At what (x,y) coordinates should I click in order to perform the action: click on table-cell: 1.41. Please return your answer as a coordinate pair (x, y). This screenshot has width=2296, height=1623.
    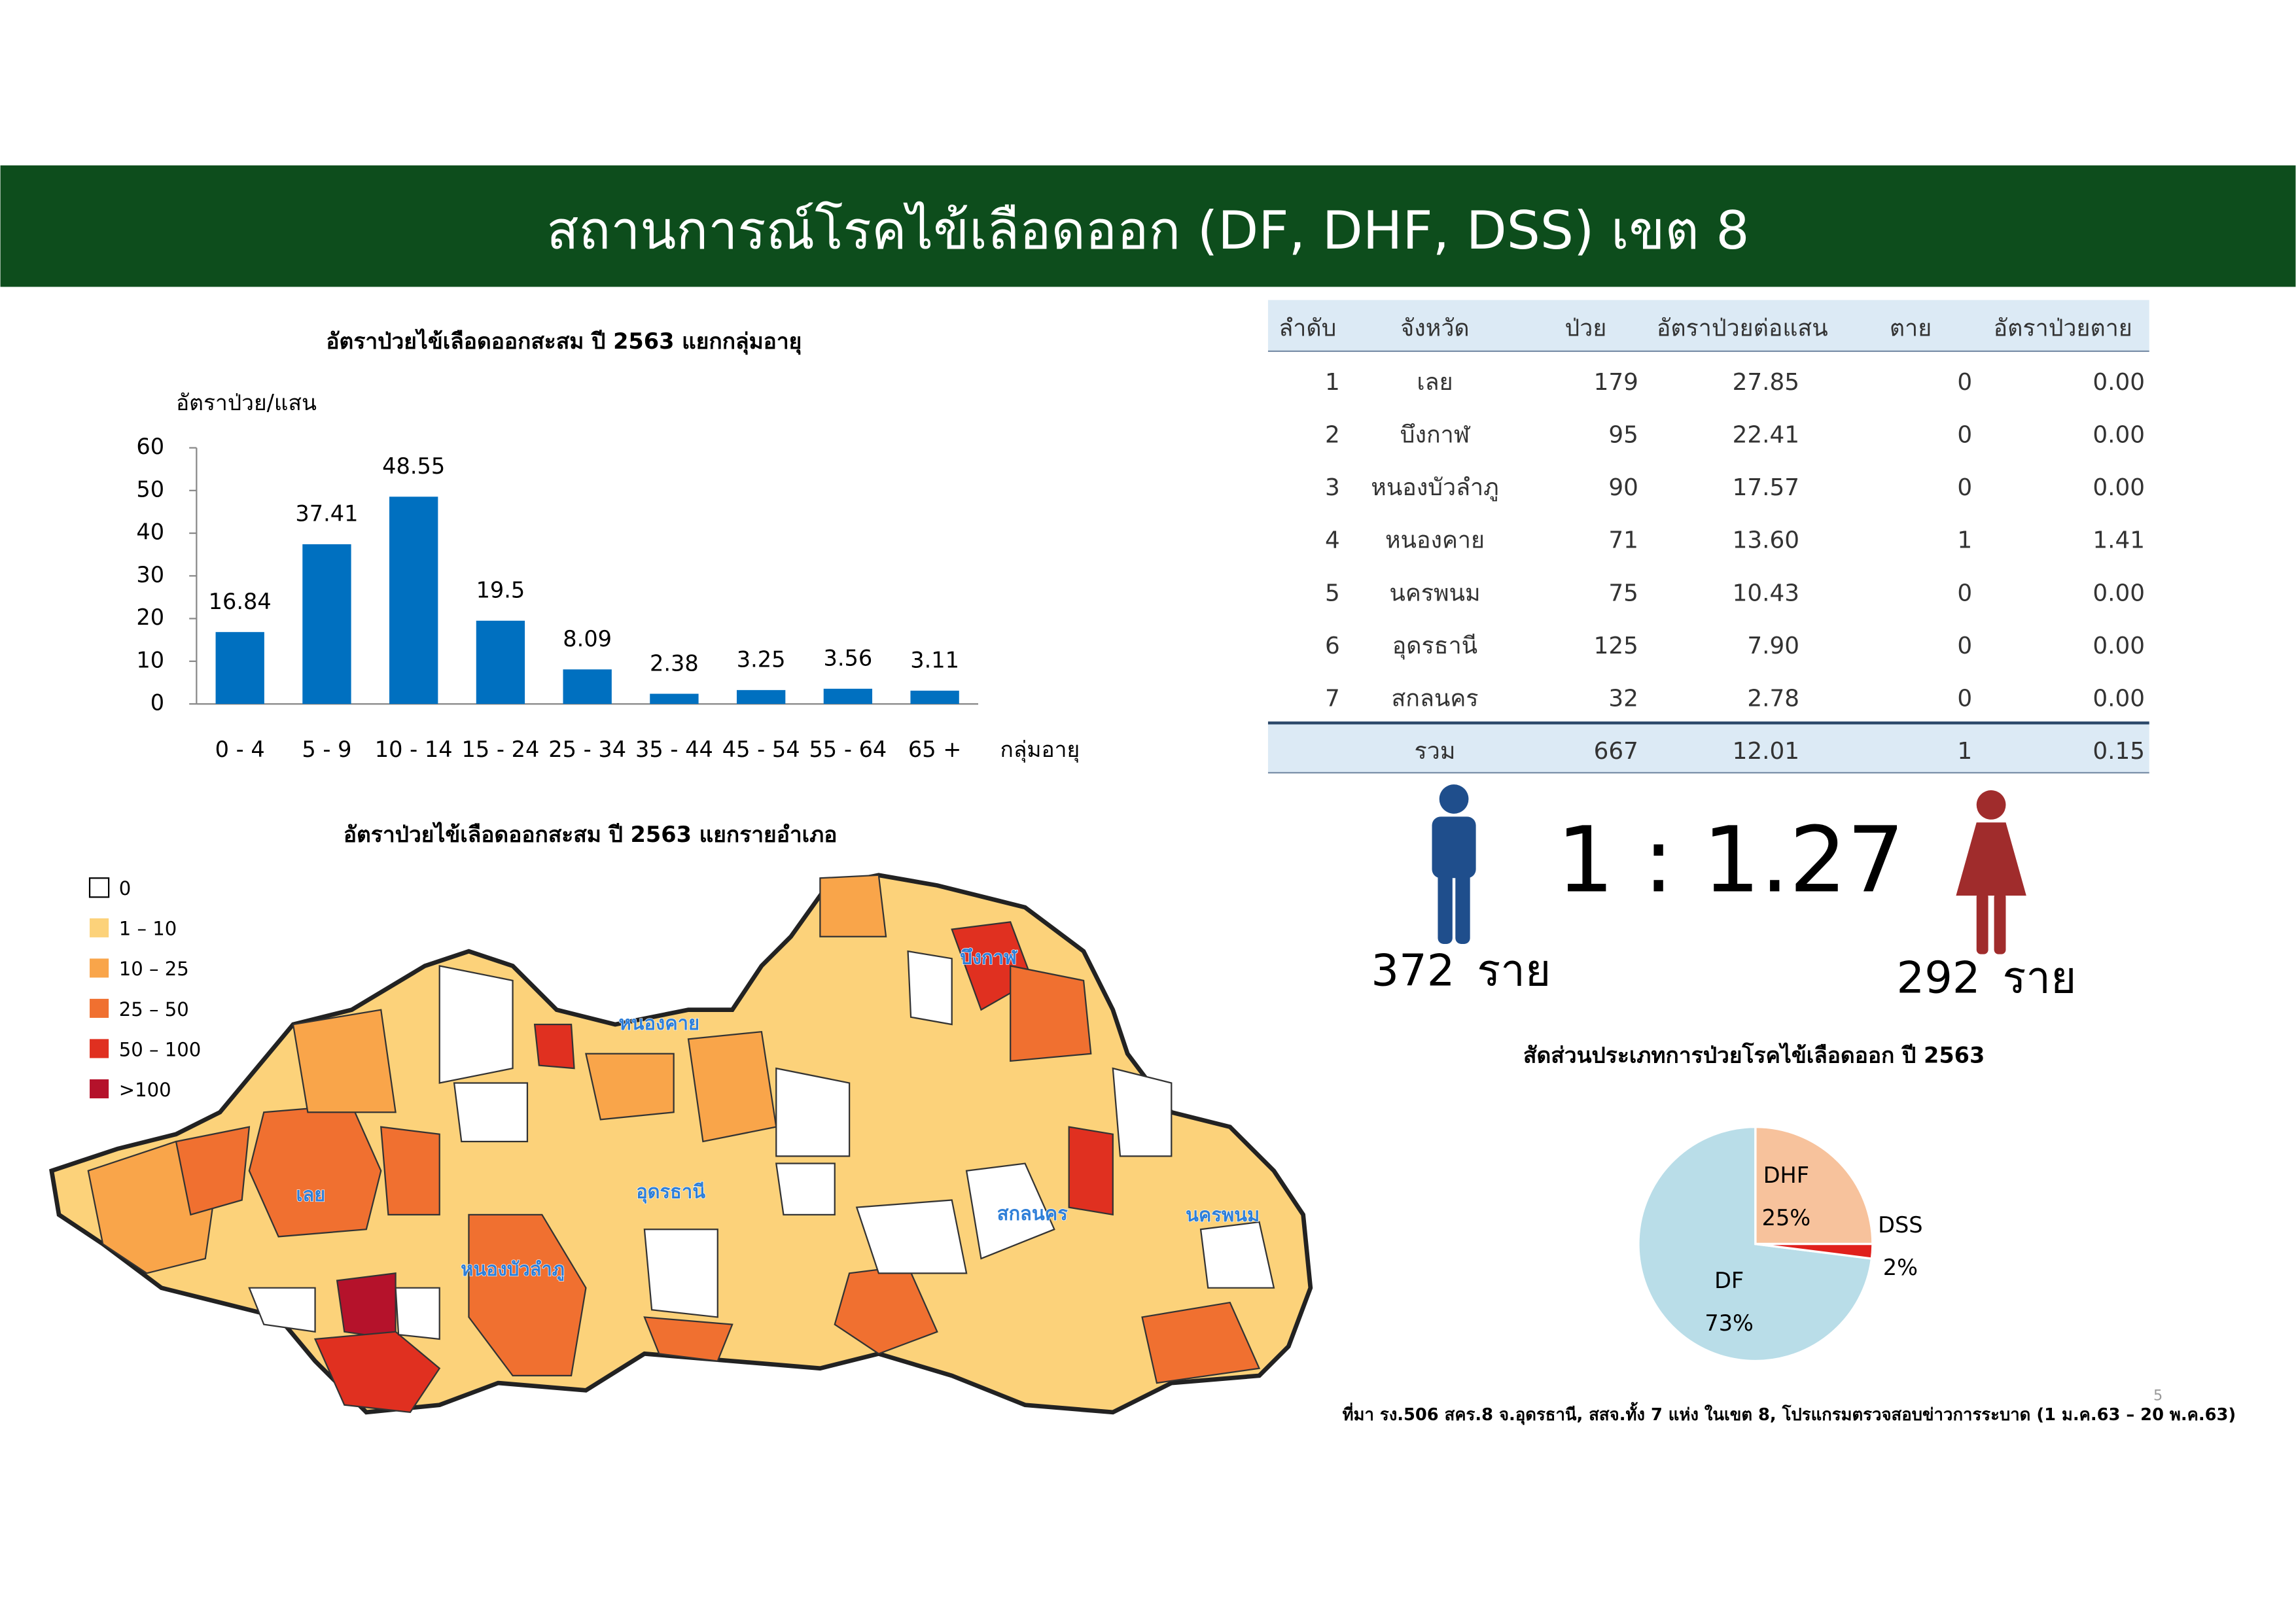
    Looking at the image, I should click on (2119, 540).